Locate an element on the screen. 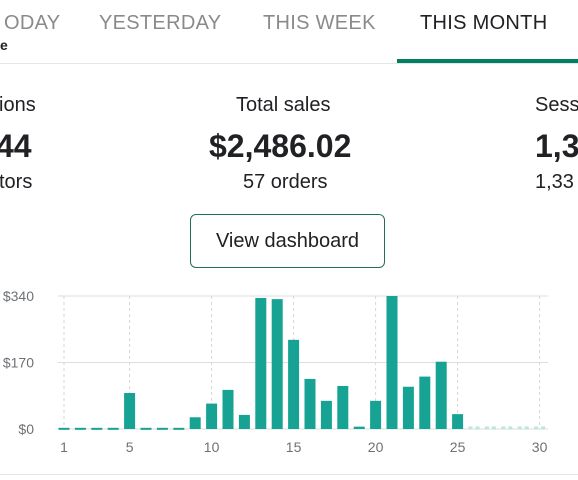 Image resolution: width=578 pixels, height=480 pixels. orders-count: 57 orders is located at coordinates (285, 182).